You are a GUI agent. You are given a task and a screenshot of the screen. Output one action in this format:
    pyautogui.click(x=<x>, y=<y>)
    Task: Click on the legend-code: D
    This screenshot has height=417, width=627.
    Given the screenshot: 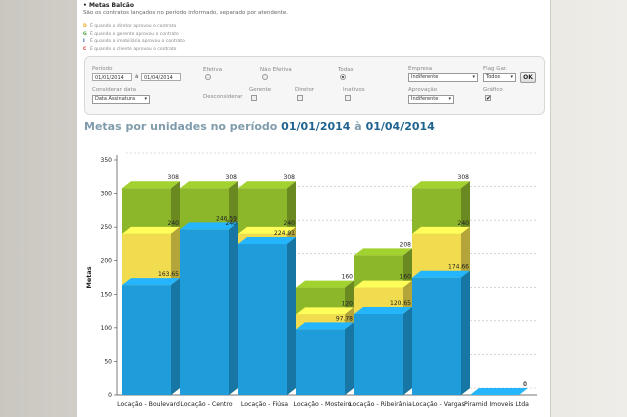 What is the action you would take?
    pyautogui.click(x=85, y=26)
    